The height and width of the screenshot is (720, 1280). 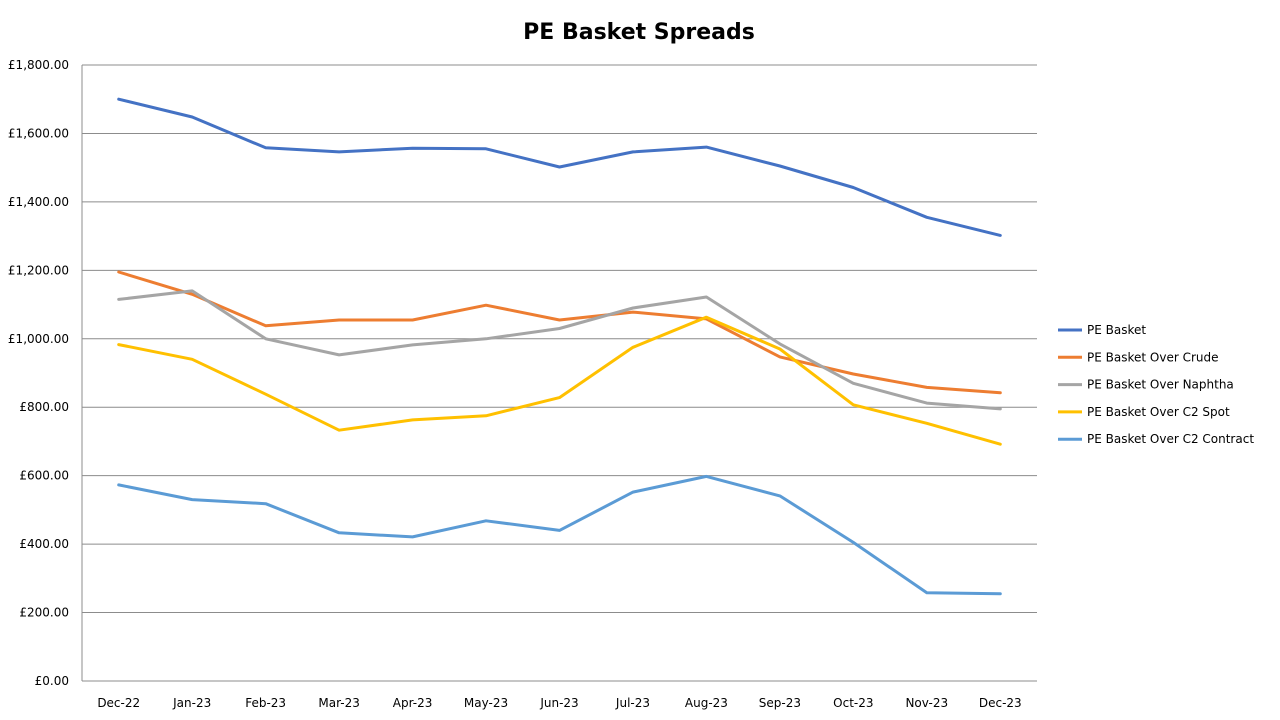 What do you see at coordinates (38, 133) in the screenshot?
I see `y-tick-label: £1,600.00` at bounding box center [38, 133].